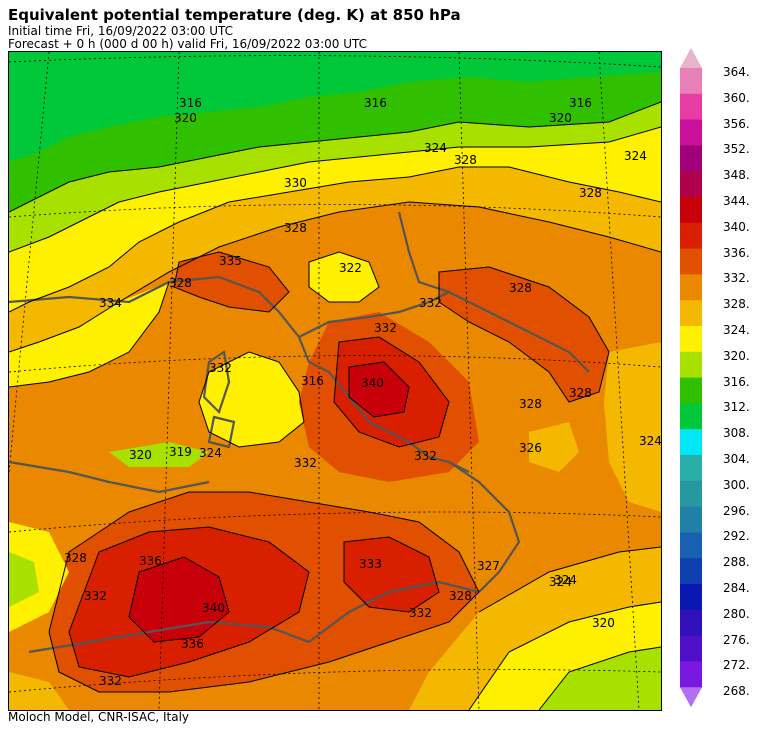  Describe the element at coordinates (488, 566) in the screenshot. I see `contour-label: 327` at that location.